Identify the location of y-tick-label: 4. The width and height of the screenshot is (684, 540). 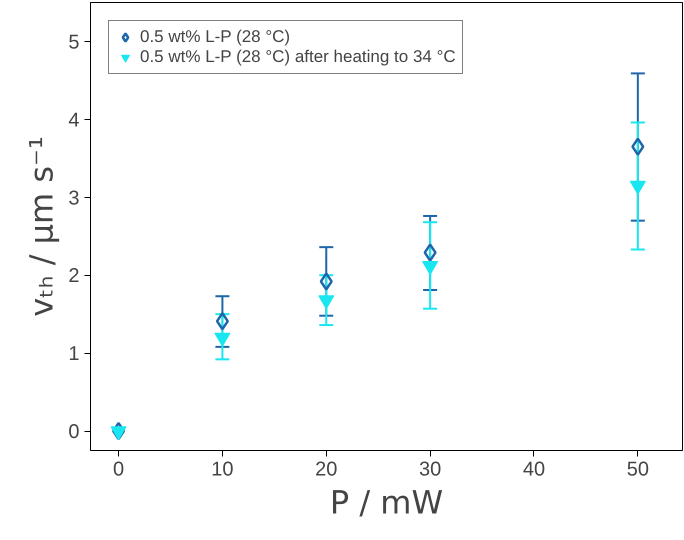
(74, 120).